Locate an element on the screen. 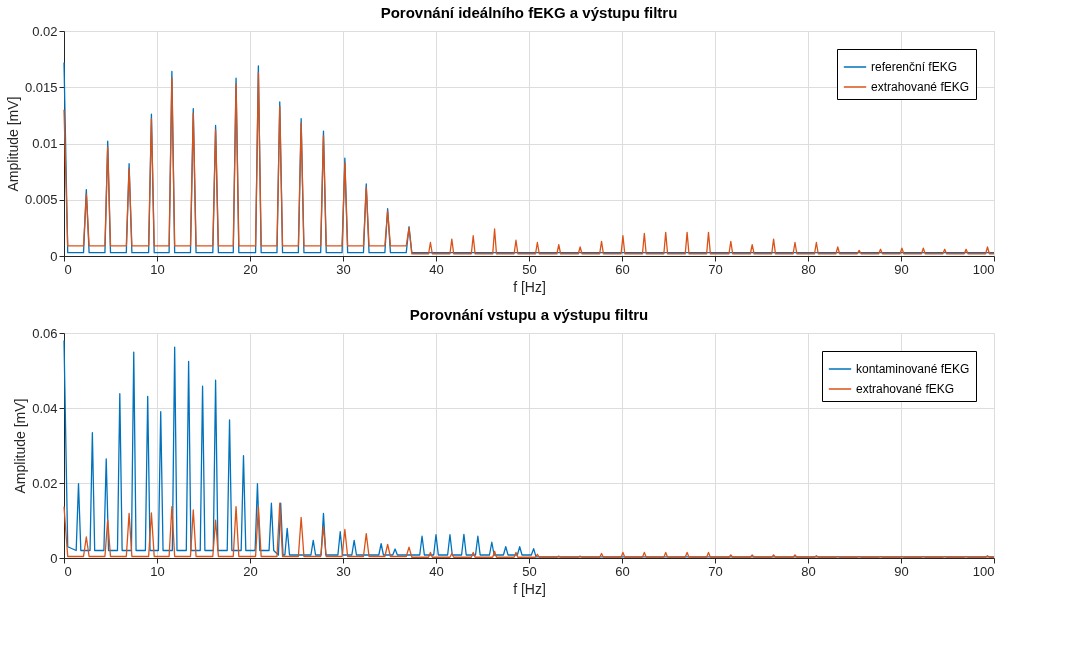  chart-title: Porovnání vstupu a výstupu filtru is located at coordinates (529, 314).